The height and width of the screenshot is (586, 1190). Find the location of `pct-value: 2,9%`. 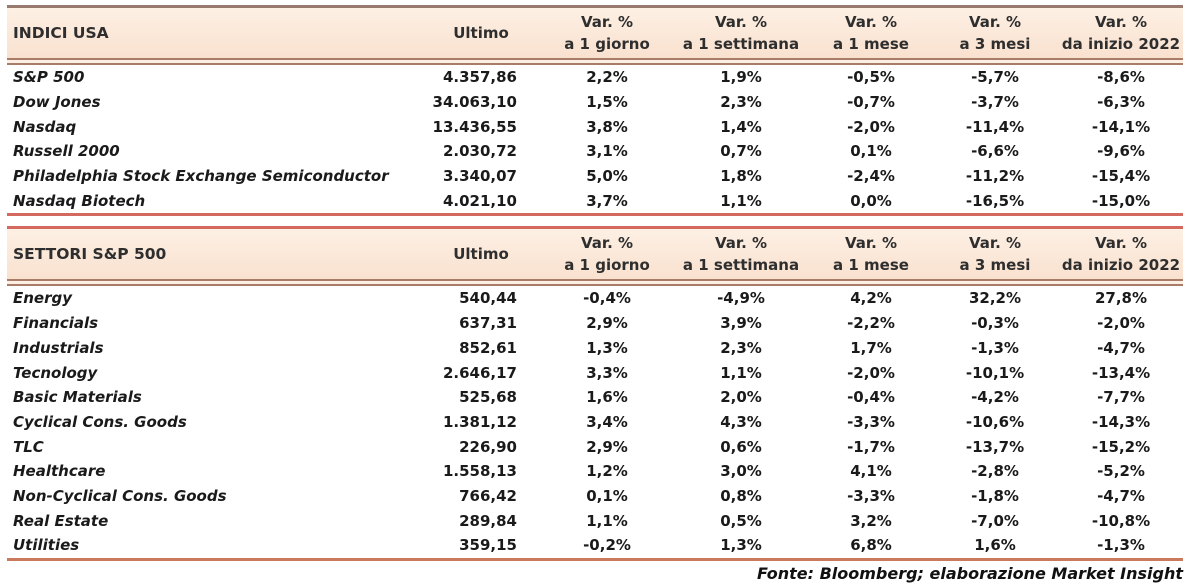

pct-value: 2,9% is located at coordinates (607, 446).